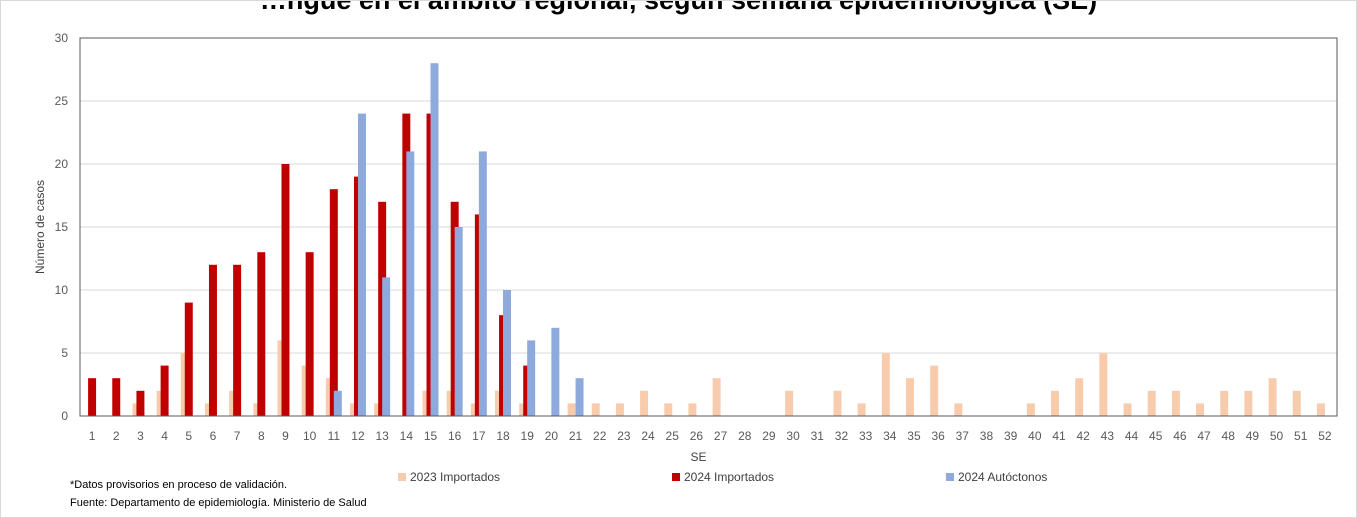 The image size is (1357, 518). Describe the element at coordinates (648, 436) in the screenshot. I see `x-tick-label: 24` at that location.